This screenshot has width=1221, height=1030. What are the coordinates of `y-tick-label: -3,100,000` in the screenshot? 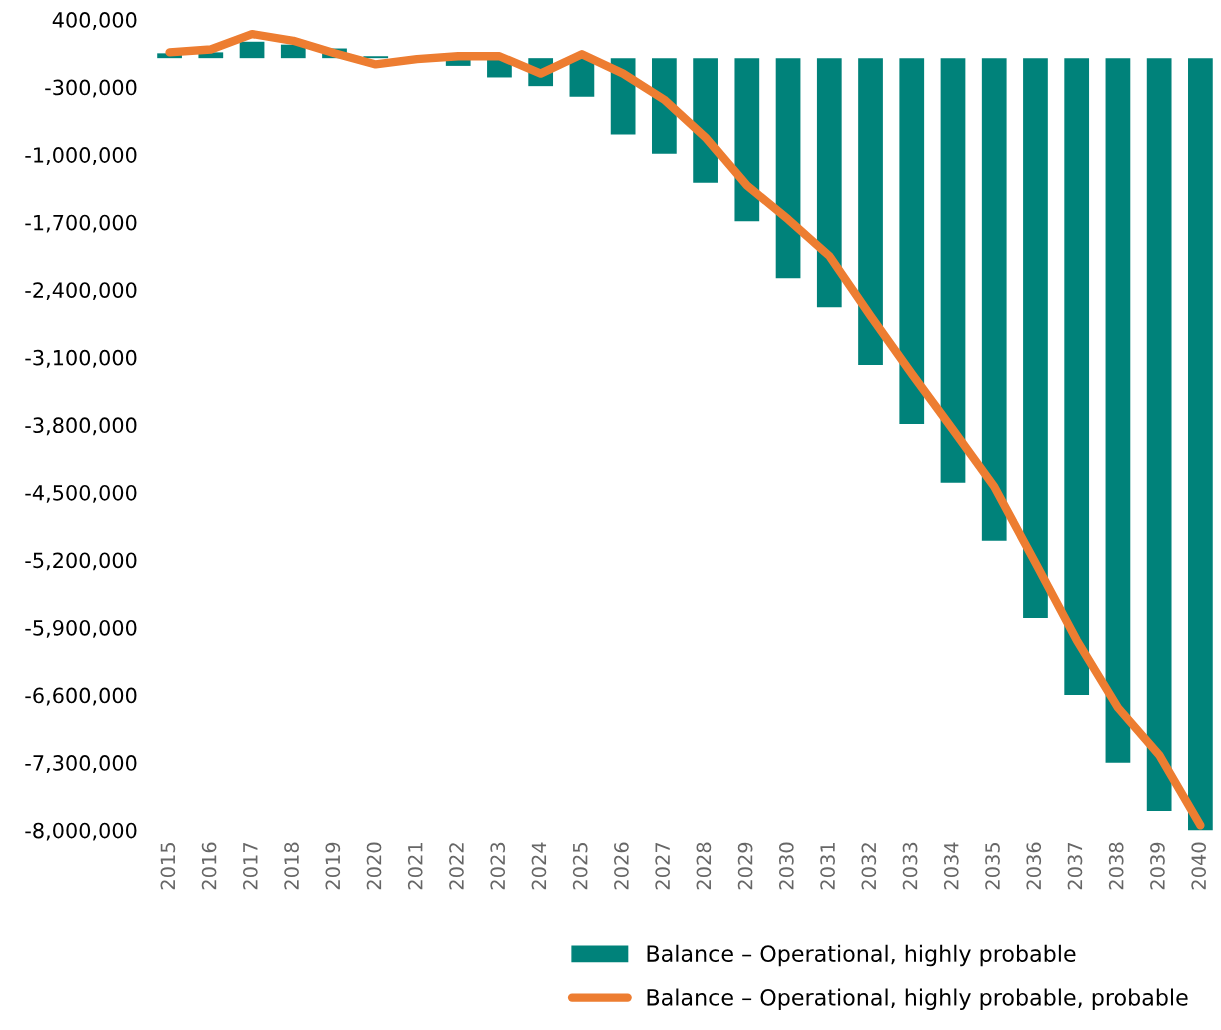 It's located at (81, 358).